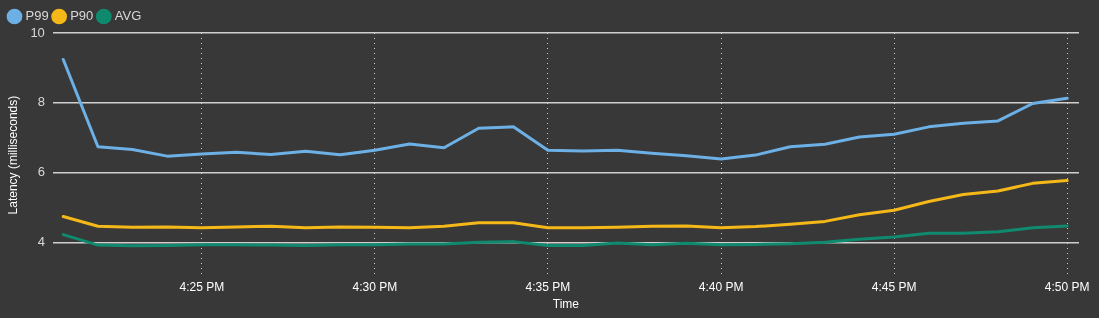  Describe the element at coordinates (128, 16) in the screenshot. I see `legend-label: AVG` at that location.